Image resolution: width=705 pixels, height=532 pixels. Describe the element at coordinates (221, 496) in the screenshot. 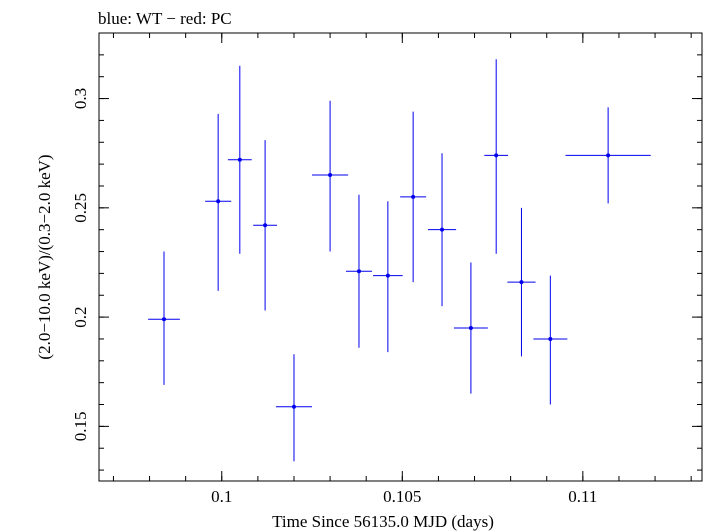

I see `x-tick-label: 0.1` at that location.